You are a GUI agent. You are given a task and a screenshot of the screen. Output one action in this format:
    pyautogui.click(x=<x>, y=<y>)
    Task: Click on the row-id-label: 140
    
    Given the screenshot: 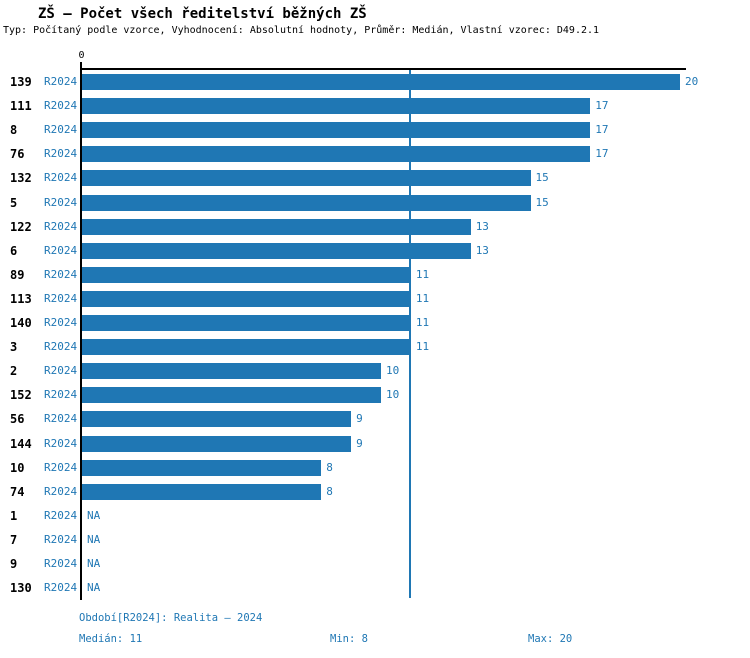 What is the action you would take?
    pyautogui.click(x=21, y=323)
    